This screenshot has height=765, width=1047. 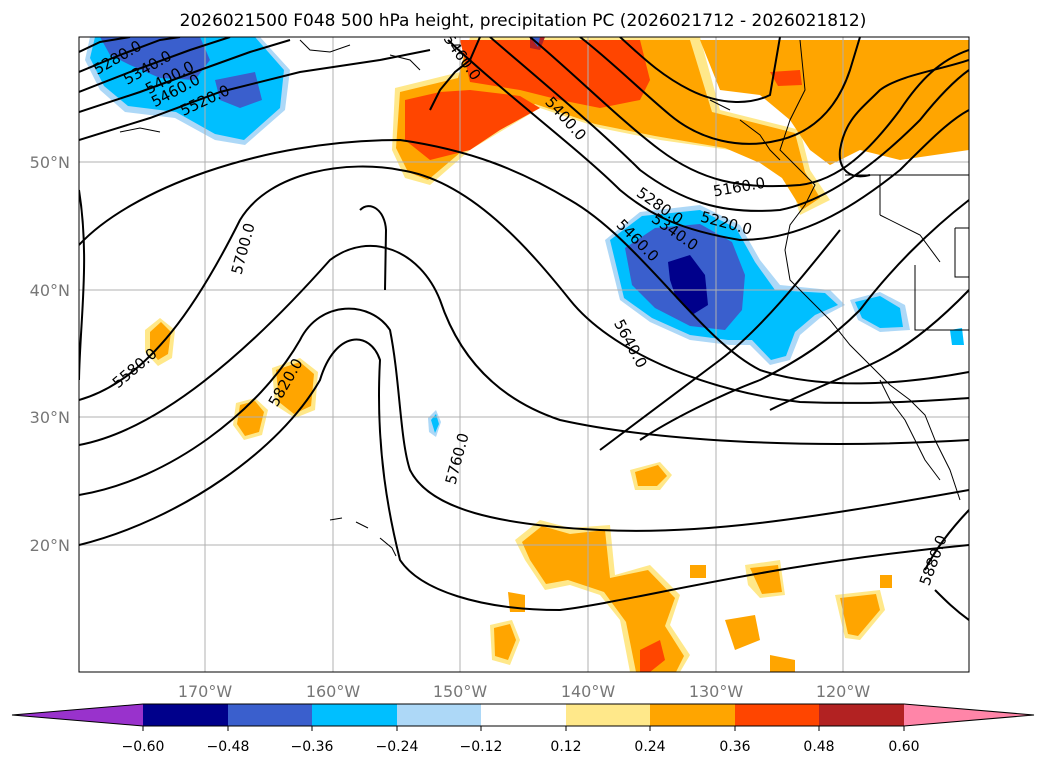 What do you see at coordinates (143, 747) in the screenshot?
I see `colorbar-tick-label: −0.60` at bounding box center [143, 747].